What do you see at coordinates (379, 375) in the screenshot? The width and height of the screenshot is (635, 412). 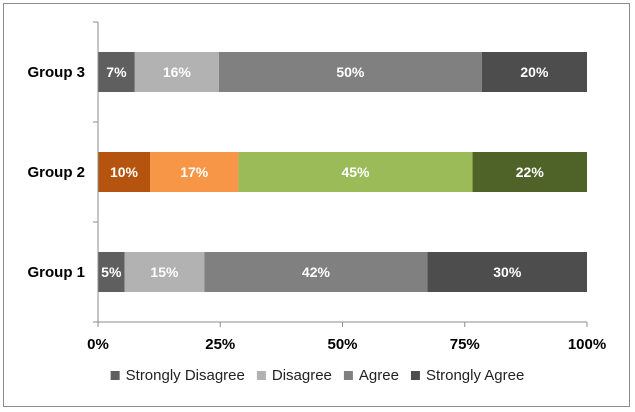 I see `legend-label-agree: Agree` at bounding box center [379, 375].